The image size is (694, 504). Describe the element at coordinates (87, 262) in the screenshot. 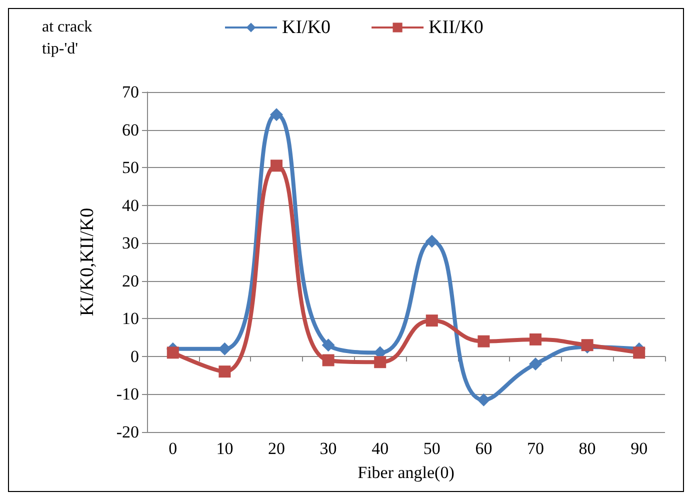

I see `y-axis-title: KI/K0,KII/K0` at that location.